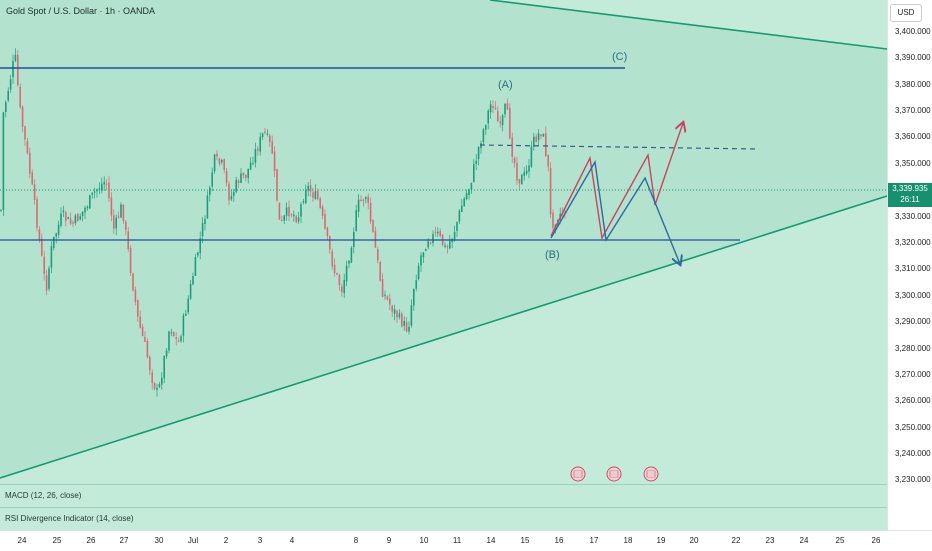  What do you see at coordinates (910, 195) in the screenshot?
I see `current-price-tag: 3,339.935 26:11` at bounding box center [910, 195].